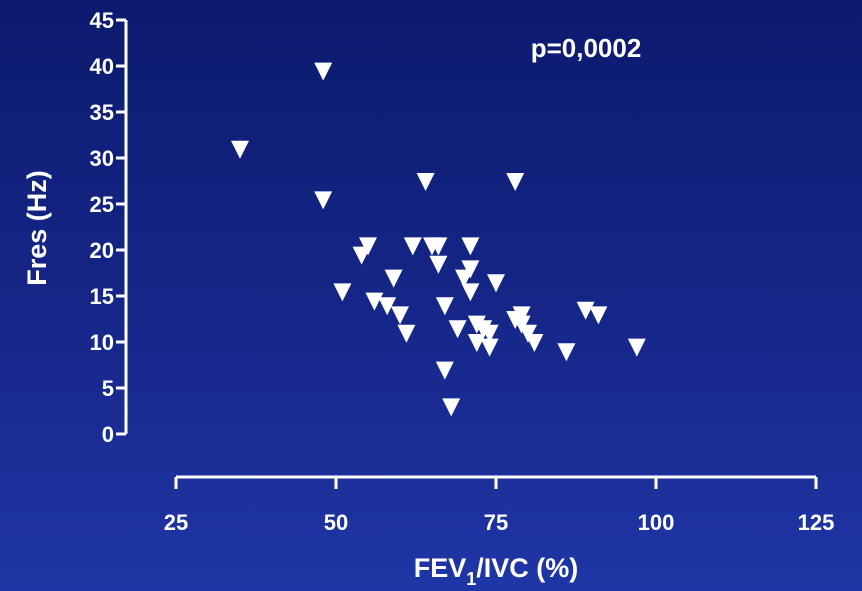  Describe the element at coordinates (656, 522) in the screenshot. I see `x-tick-label: 100` at that location.